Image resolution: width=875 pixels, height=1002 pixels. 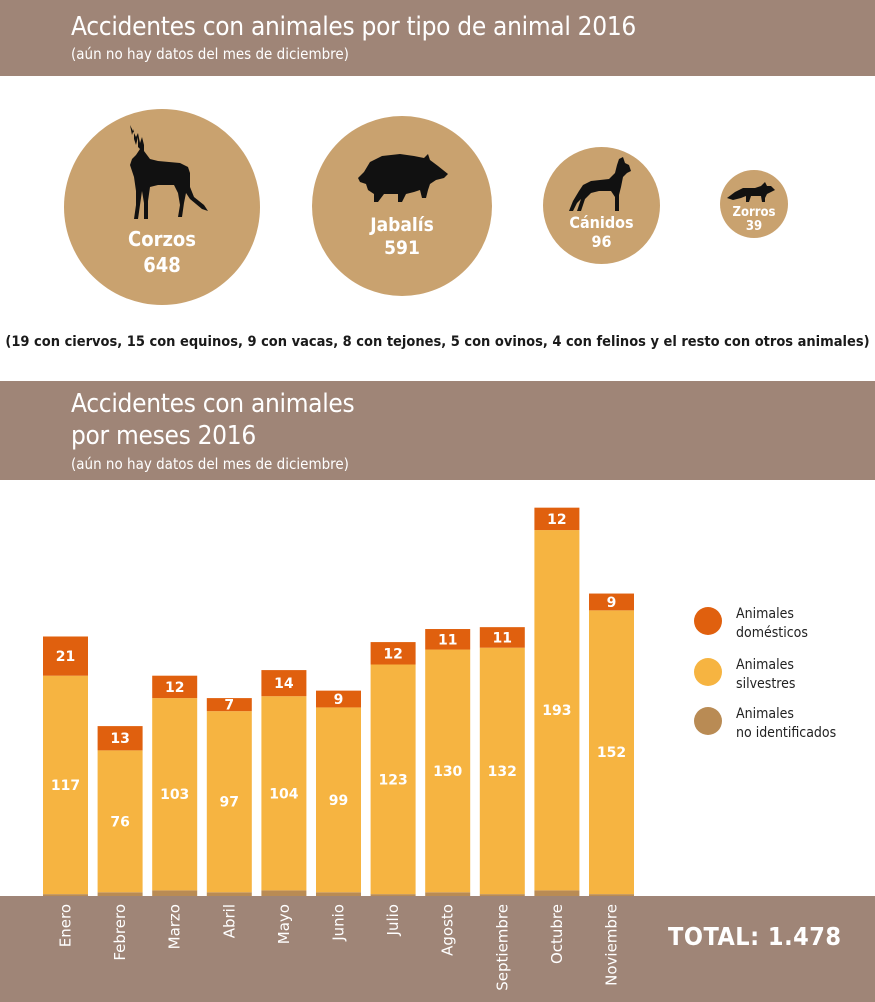 What do you see at coordinates (556, 711) in the screenshot?
I see `data-label-wild: 193` at bounding box center [556, 711].